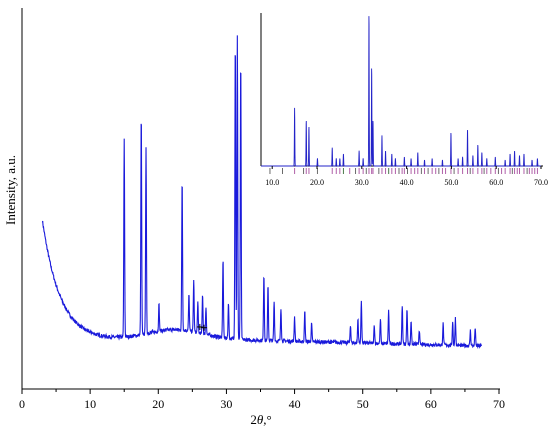 This screenshot has width=550, height=433. What do you see at coordinates (253, 419) in the screenshot?
I see `x-axis-title-prefix: 2` at bounding box center [253, 419].